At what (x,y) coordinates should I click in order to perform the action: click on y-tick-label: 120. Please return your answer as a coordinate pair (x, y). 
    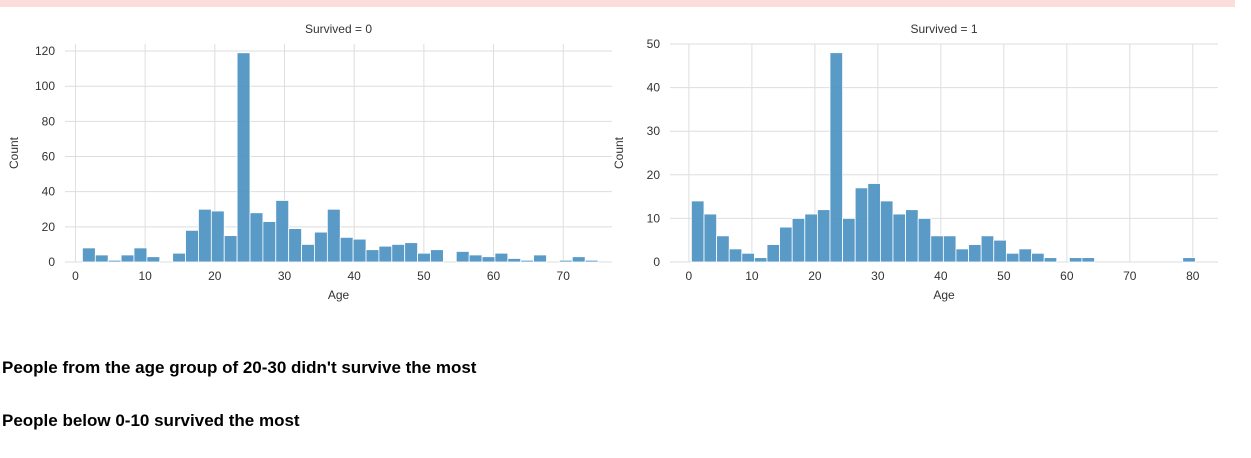
    Looking at the image, I should click on (45, 51).